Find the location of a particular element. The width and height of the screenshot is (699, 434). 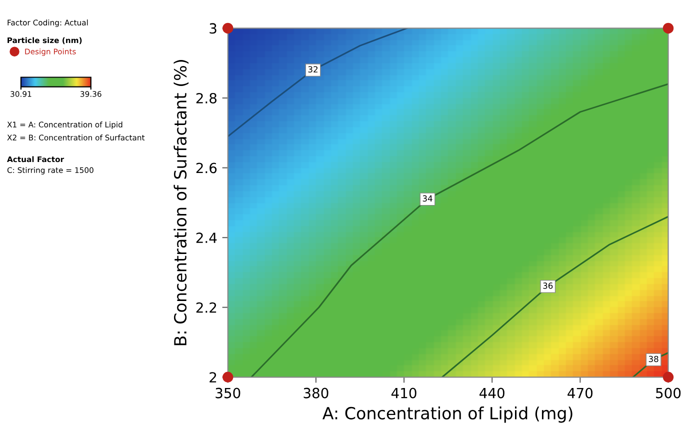

series-label: 32 is located at coordinates (313, 69).